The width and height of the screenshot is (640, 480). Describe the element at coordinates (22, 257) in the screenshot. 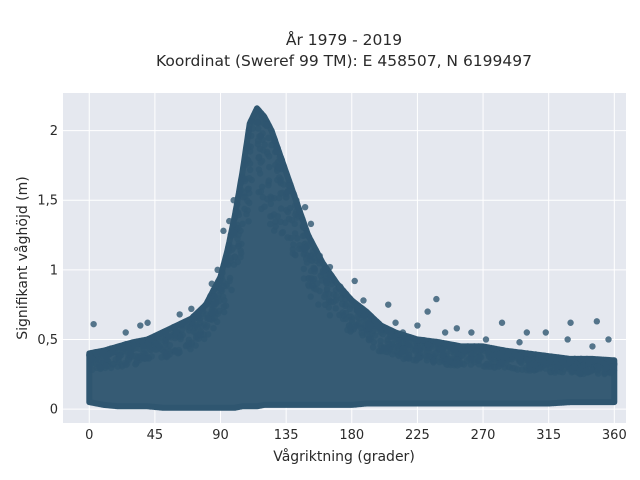

I see `y-axis-title: Signifikant våghöjd (m)` at that location.